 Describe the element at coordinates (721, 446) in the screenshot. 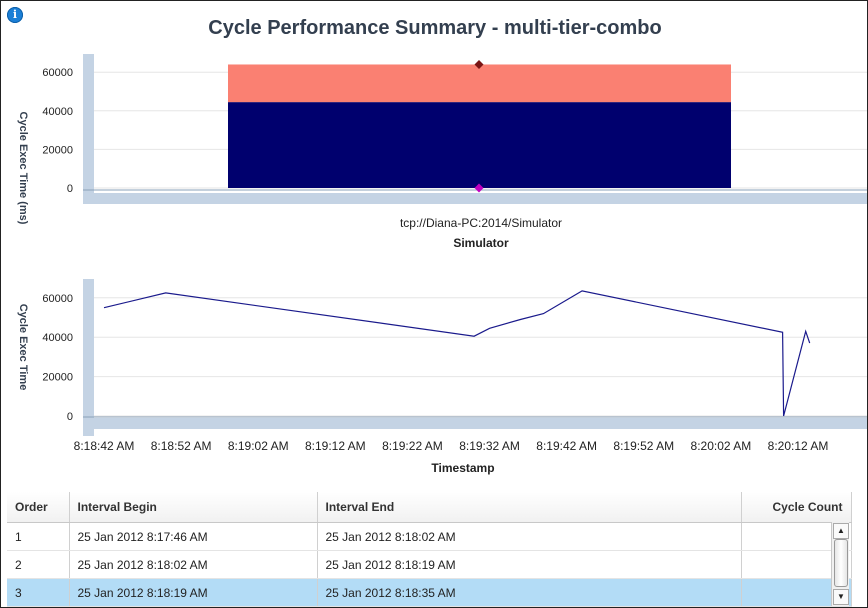

I see `x-tick-label: 8:20:02 AM` at that location.